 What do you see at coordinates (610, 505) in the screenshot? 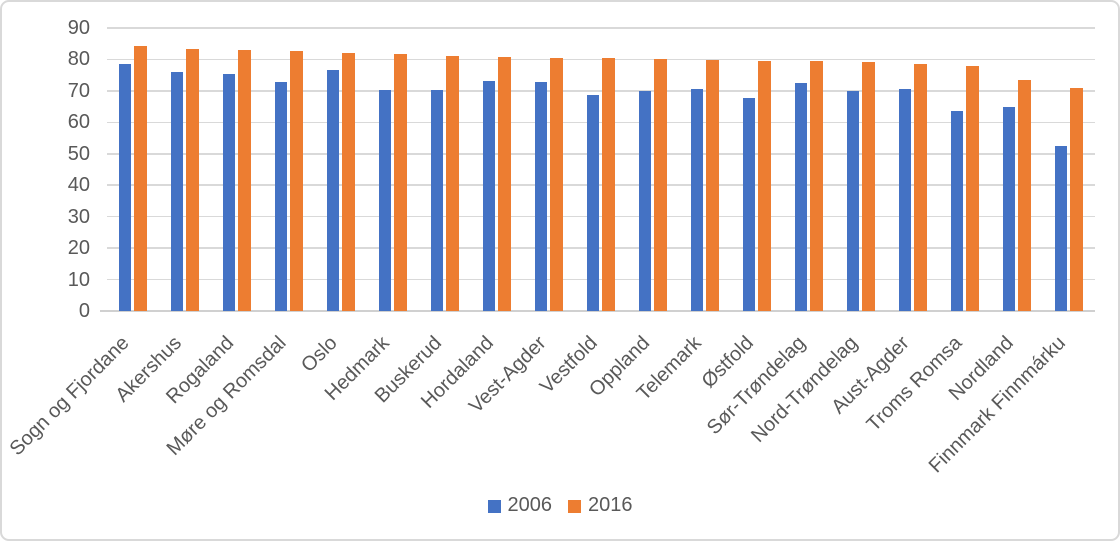
I see `legend-label-2016: 2016` at bounding box center [610, 505].